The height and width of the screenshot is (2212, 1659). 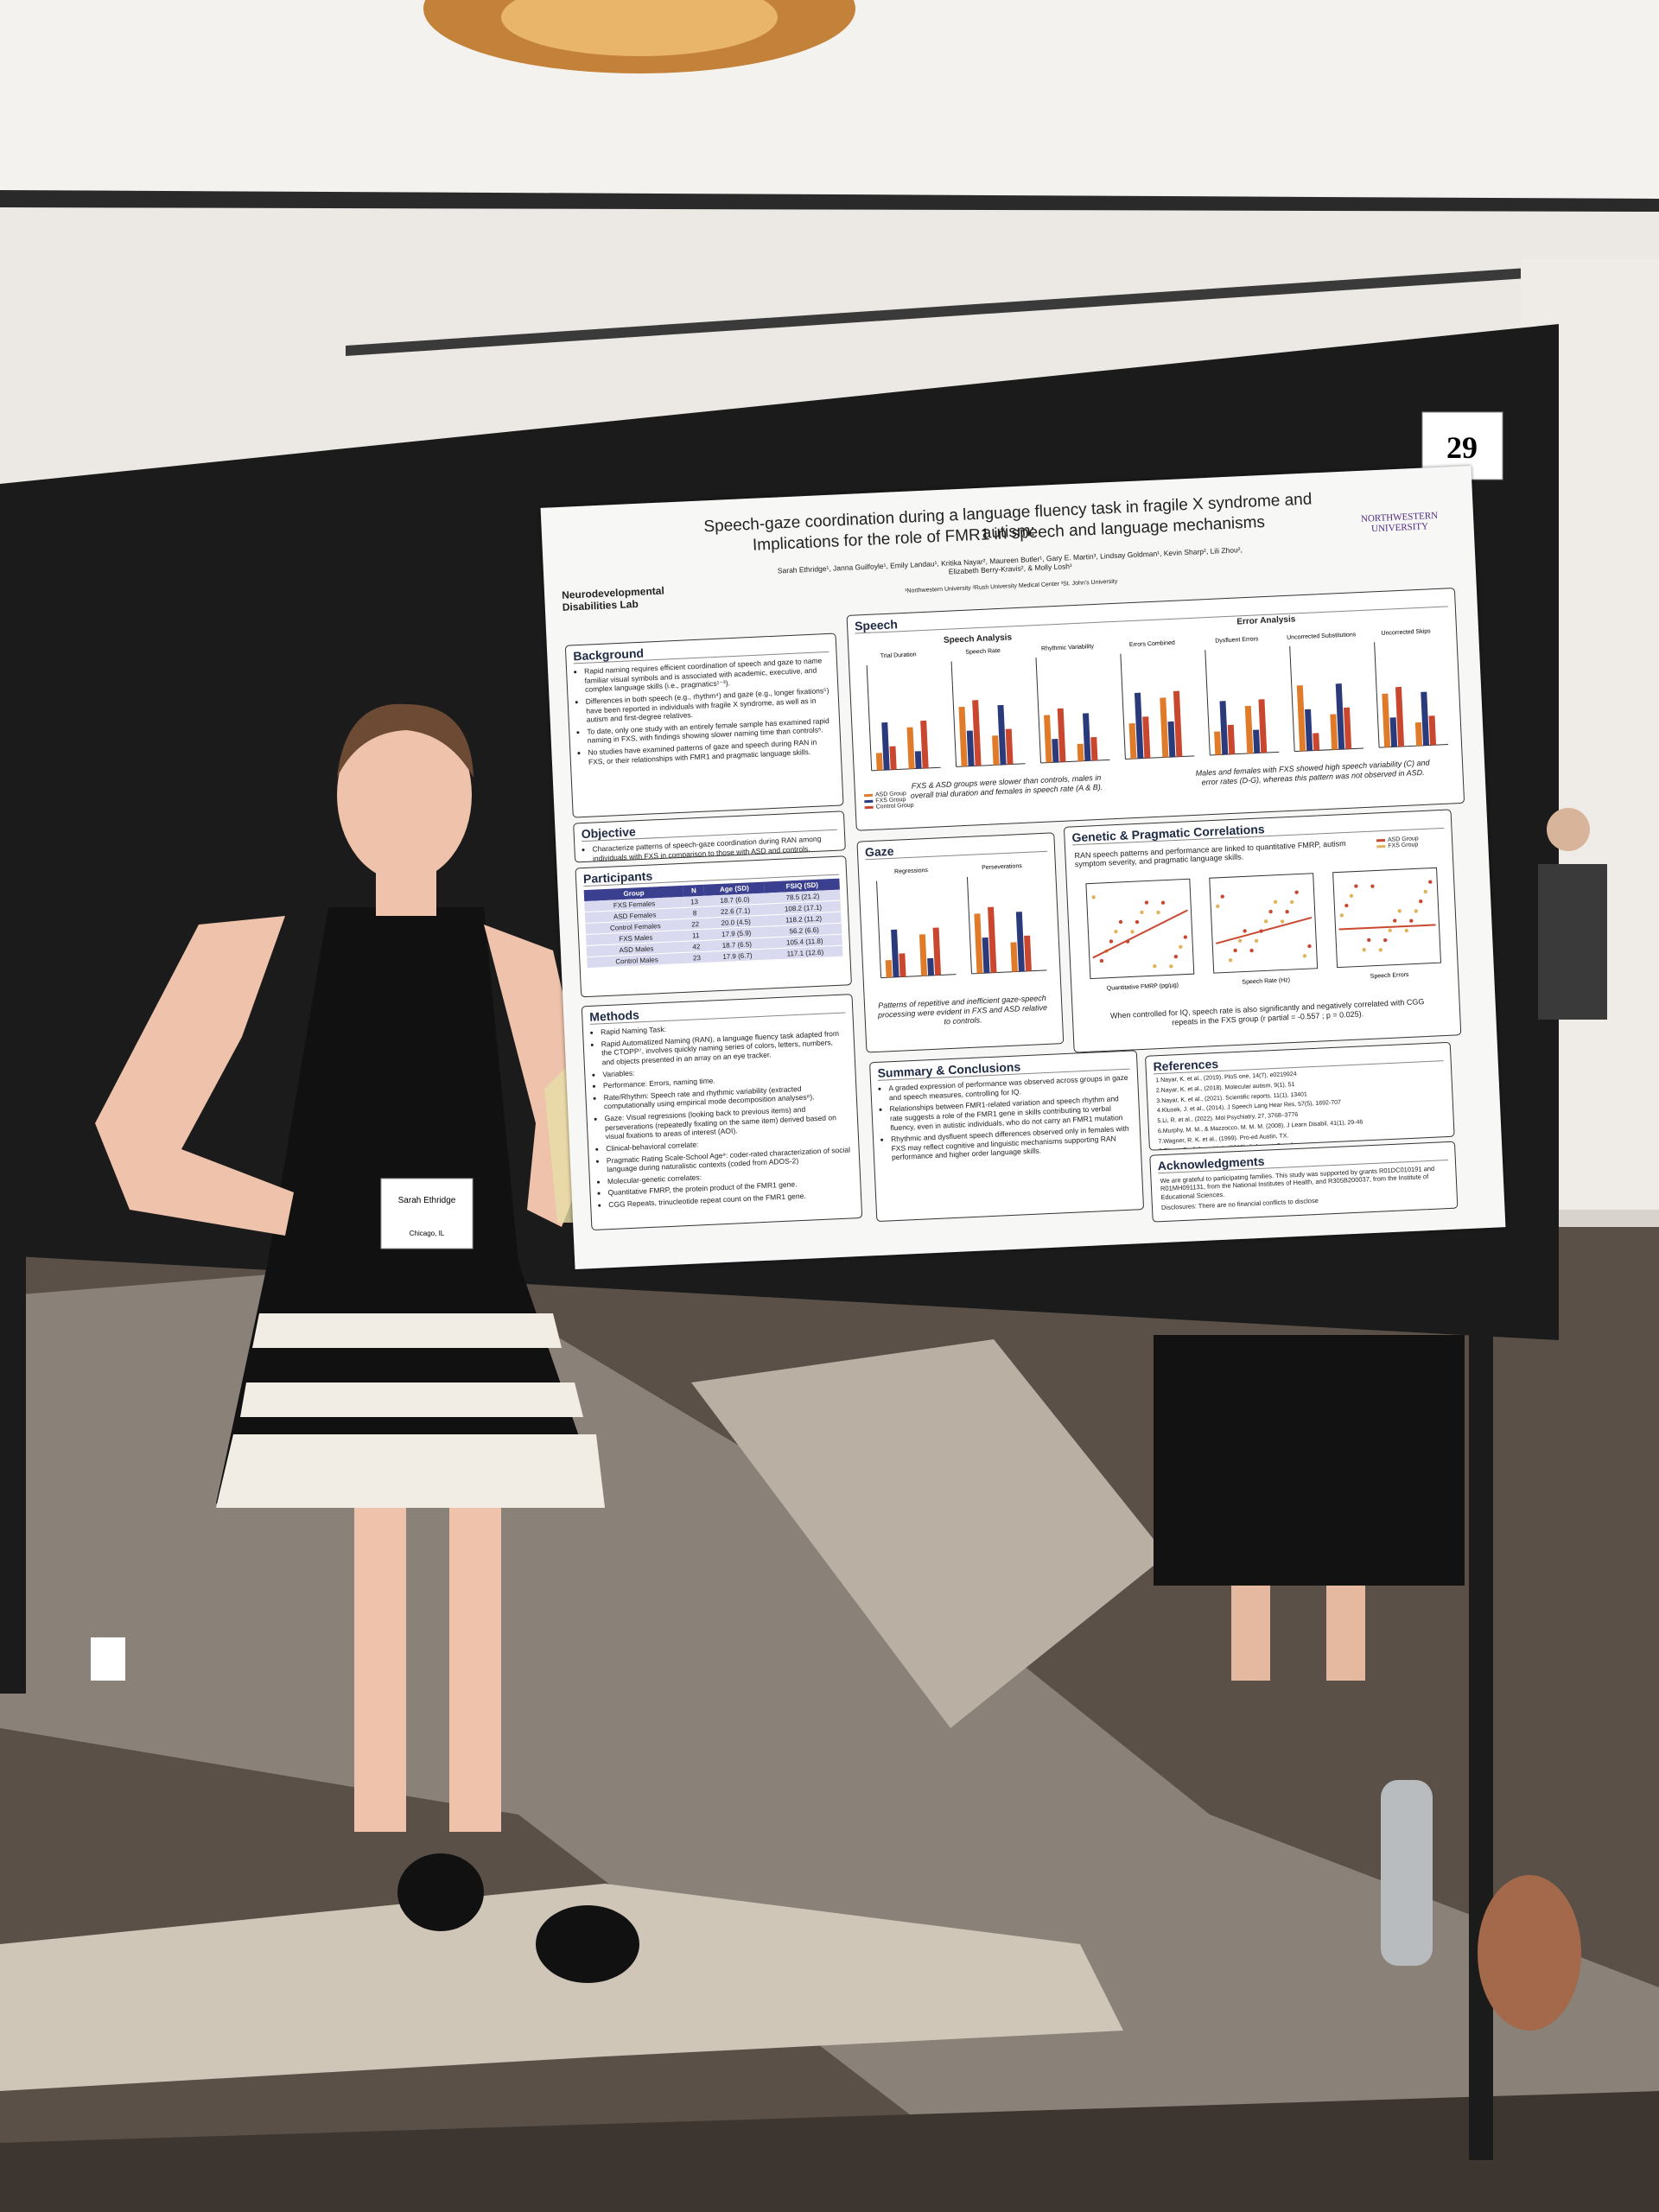 What do you see at coordinates (888, 801) in the screenshot?
I see `legend: ASD Group FXS Group Control Group` at bounding box center [888, 801].